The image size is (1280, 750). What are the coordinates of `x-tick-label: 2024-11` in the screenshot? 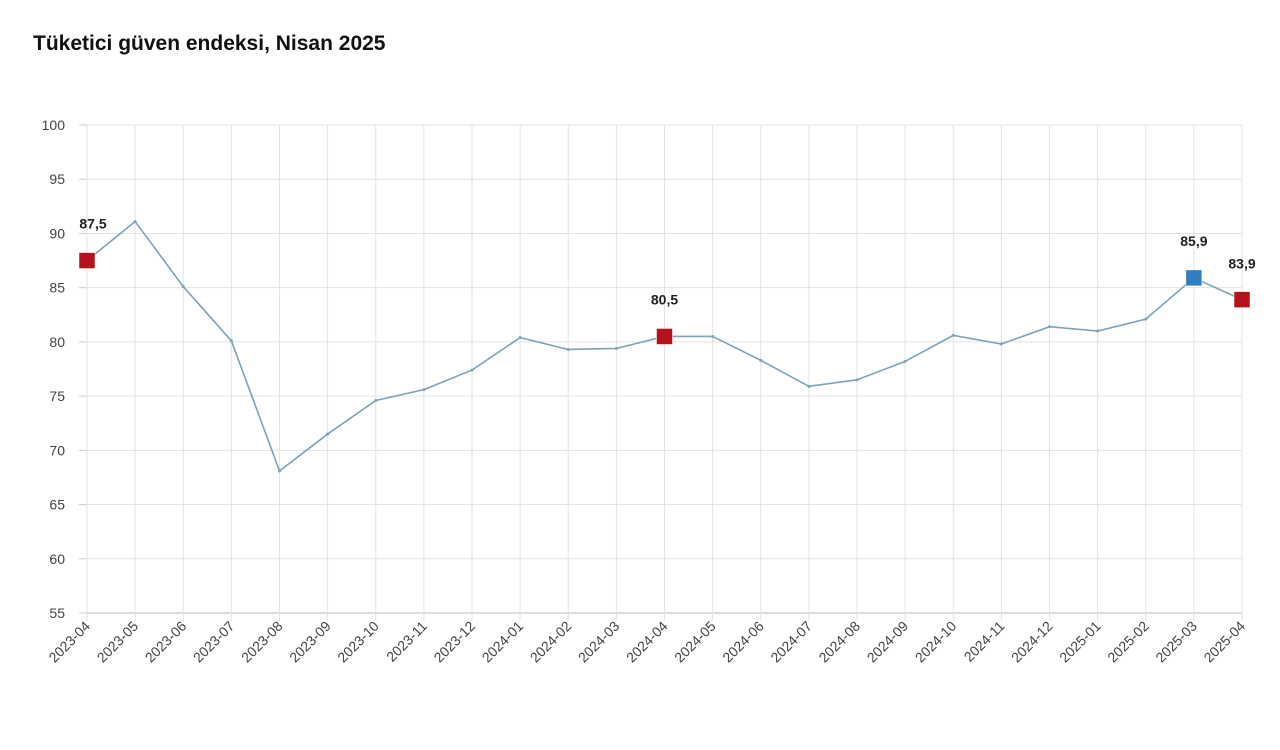 It's located at (984, 641).